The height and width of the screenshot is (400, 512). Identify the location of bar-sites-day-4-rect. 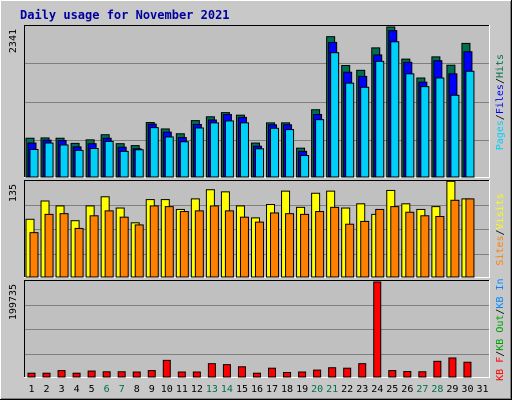
(79, 252).